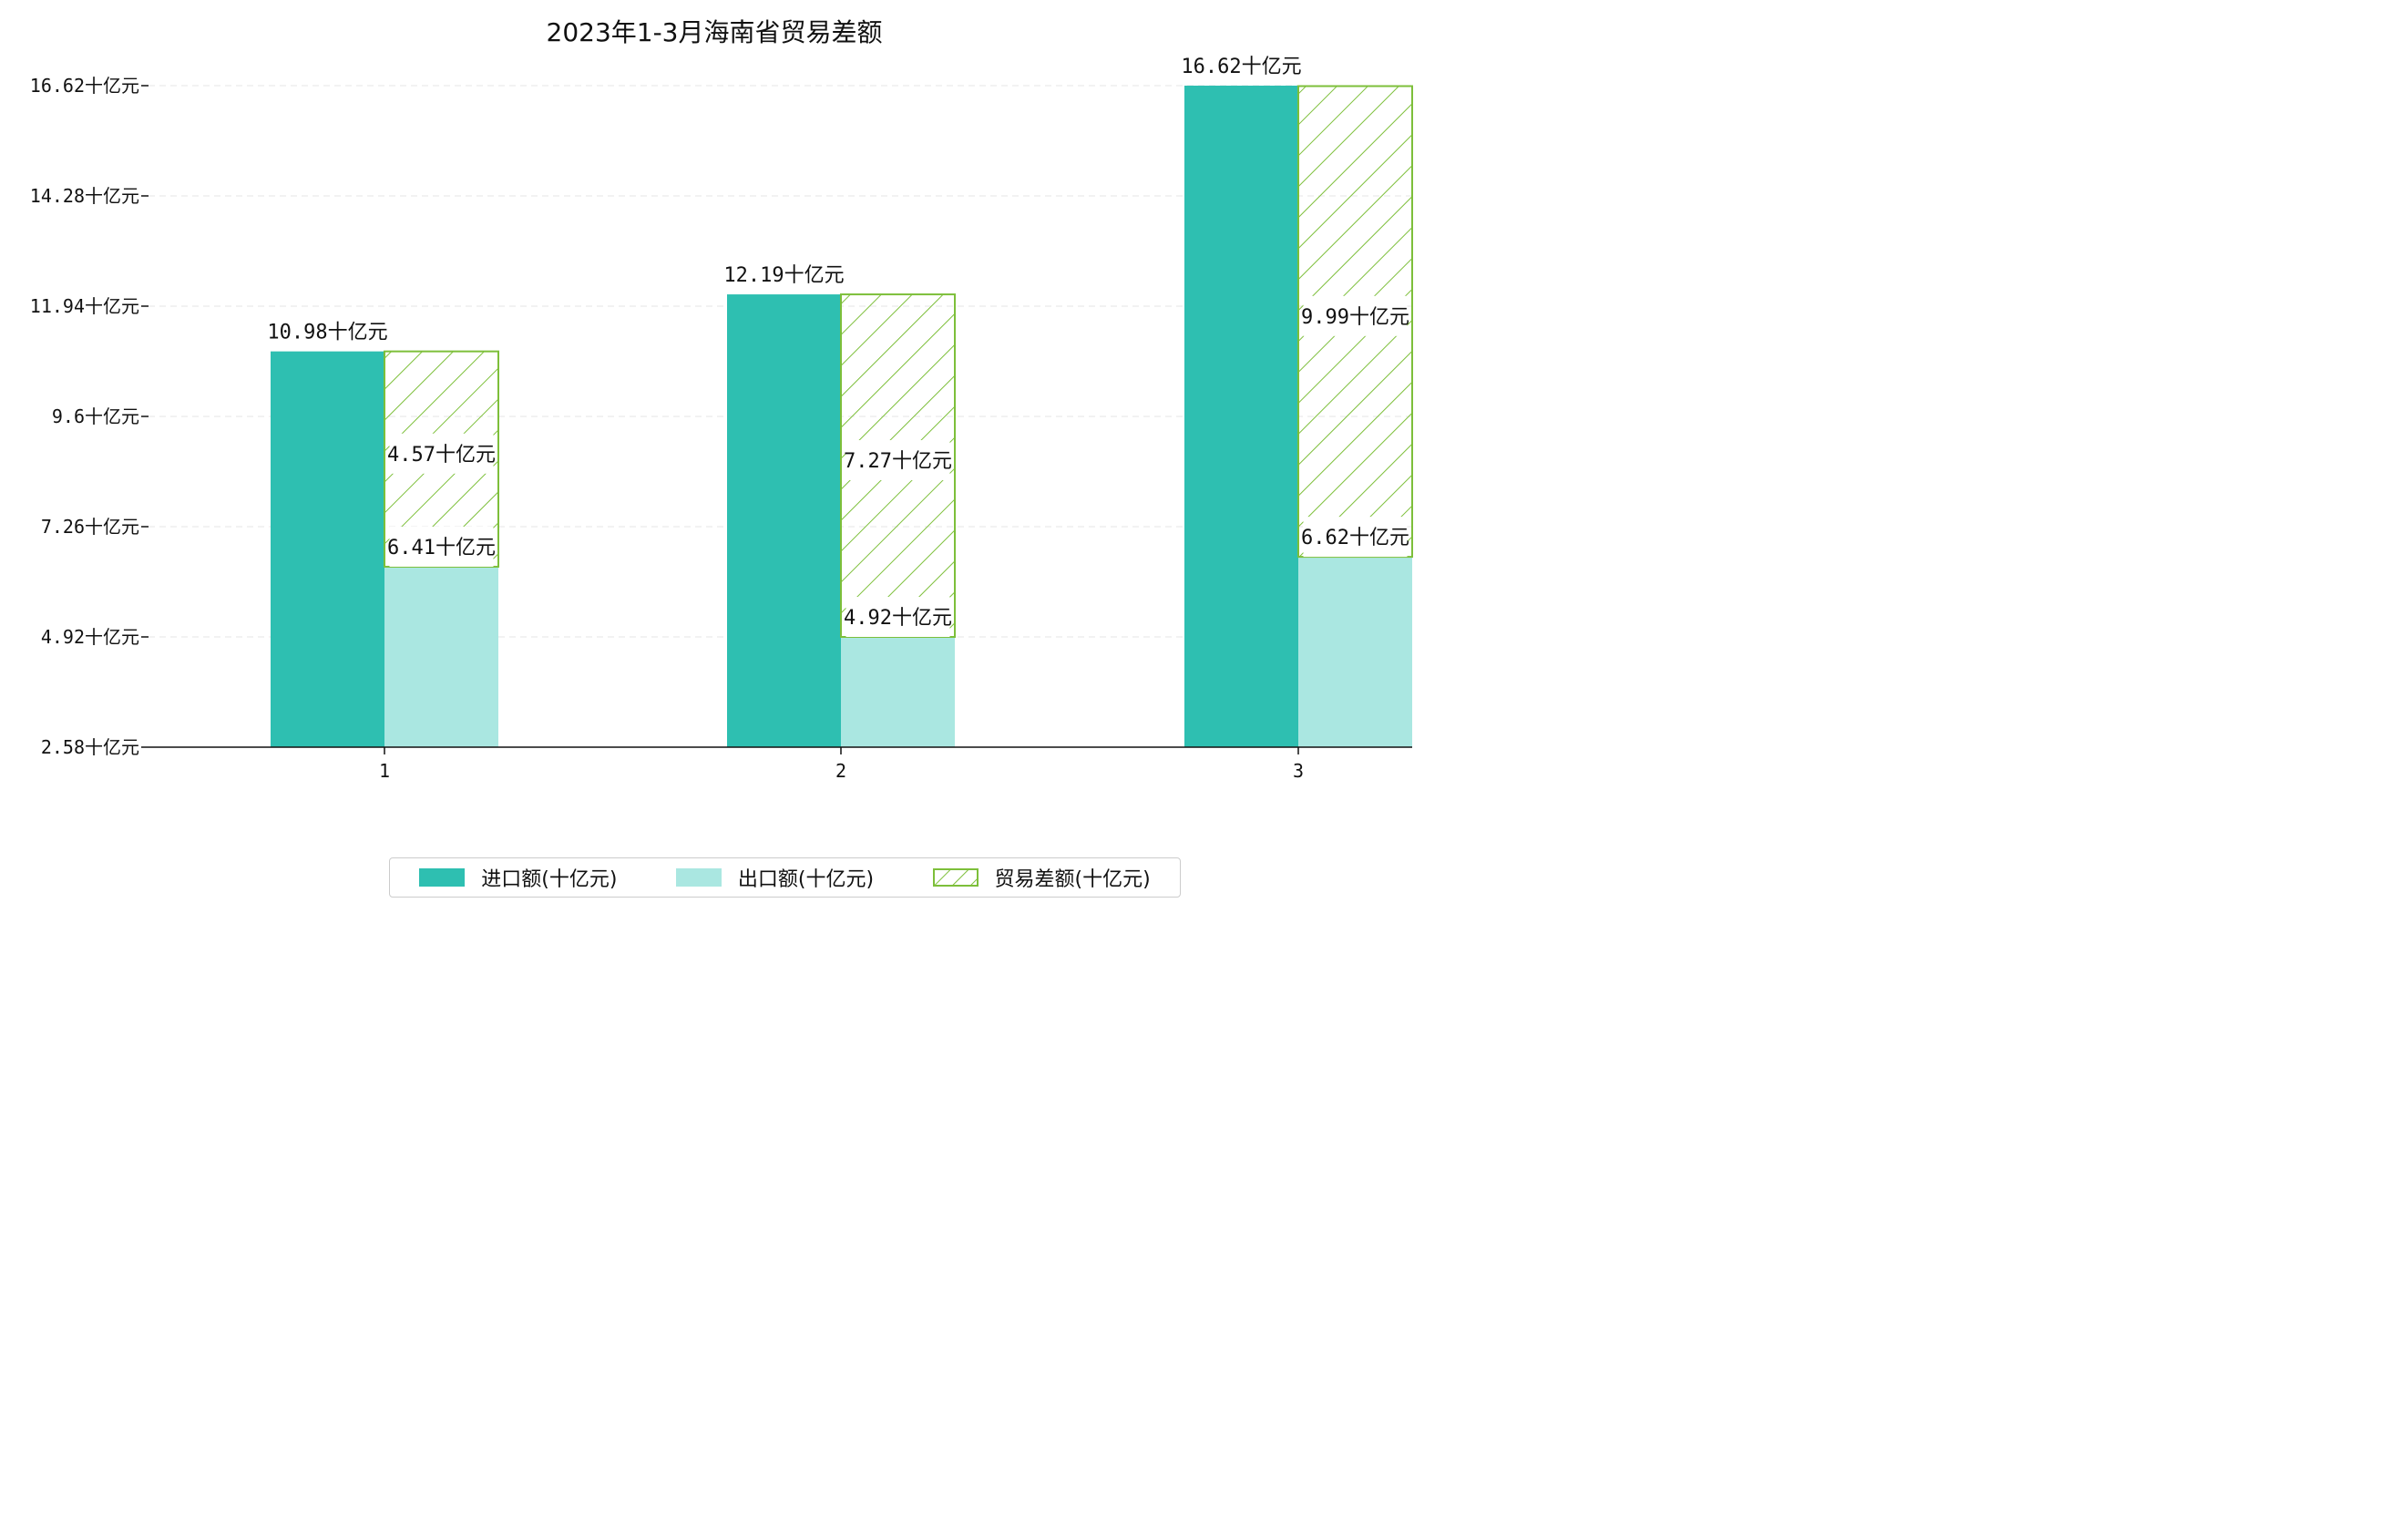  I want to click on data-label-export: 4.92十亿元, so click(898, 617).